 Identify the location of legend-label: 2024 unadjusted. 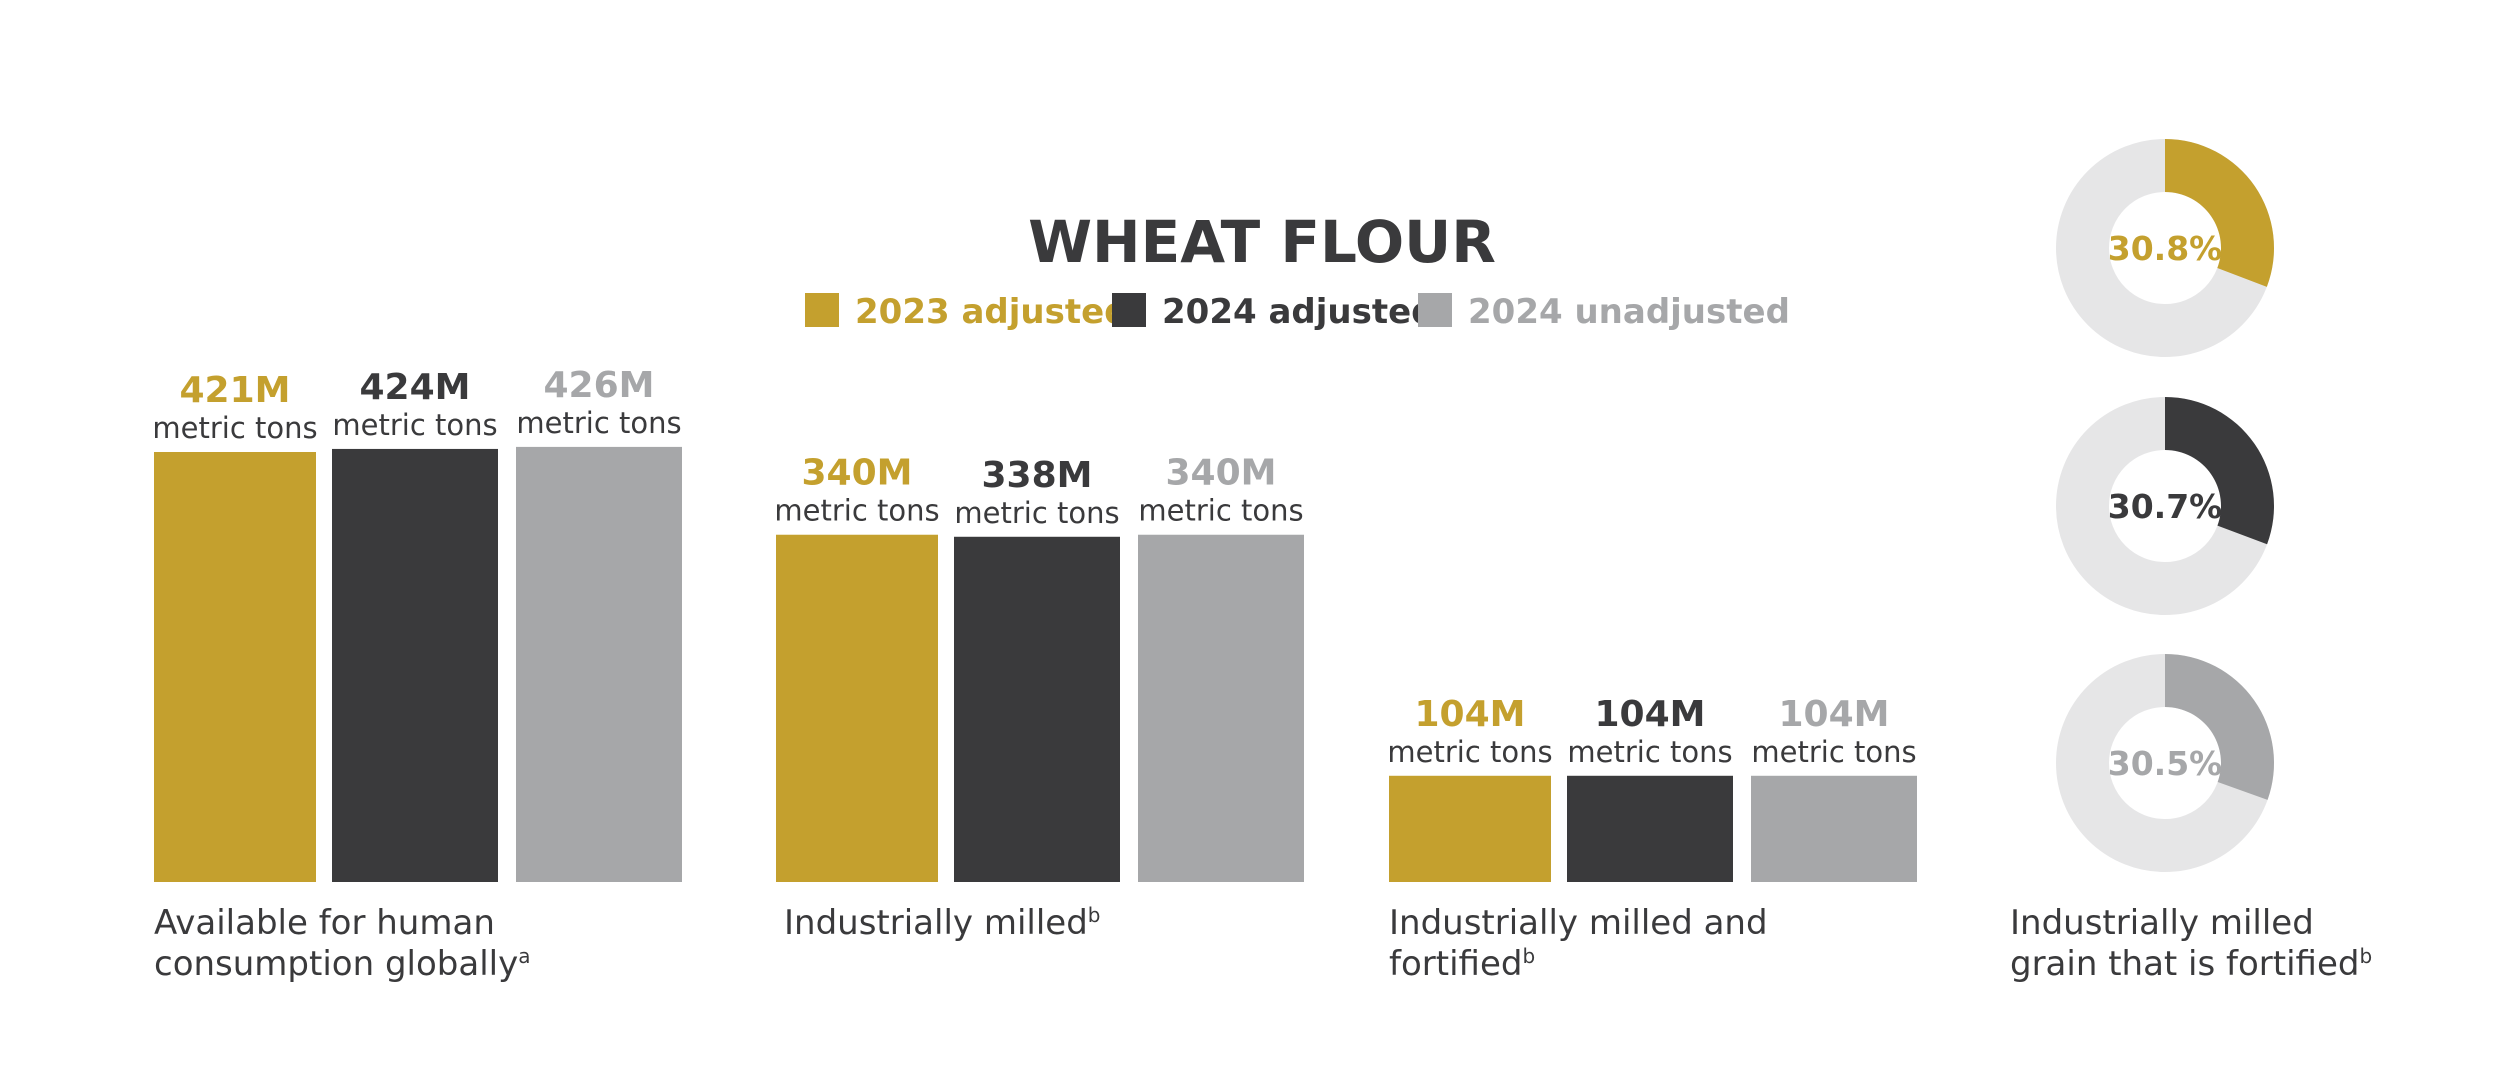
(1629, 312).